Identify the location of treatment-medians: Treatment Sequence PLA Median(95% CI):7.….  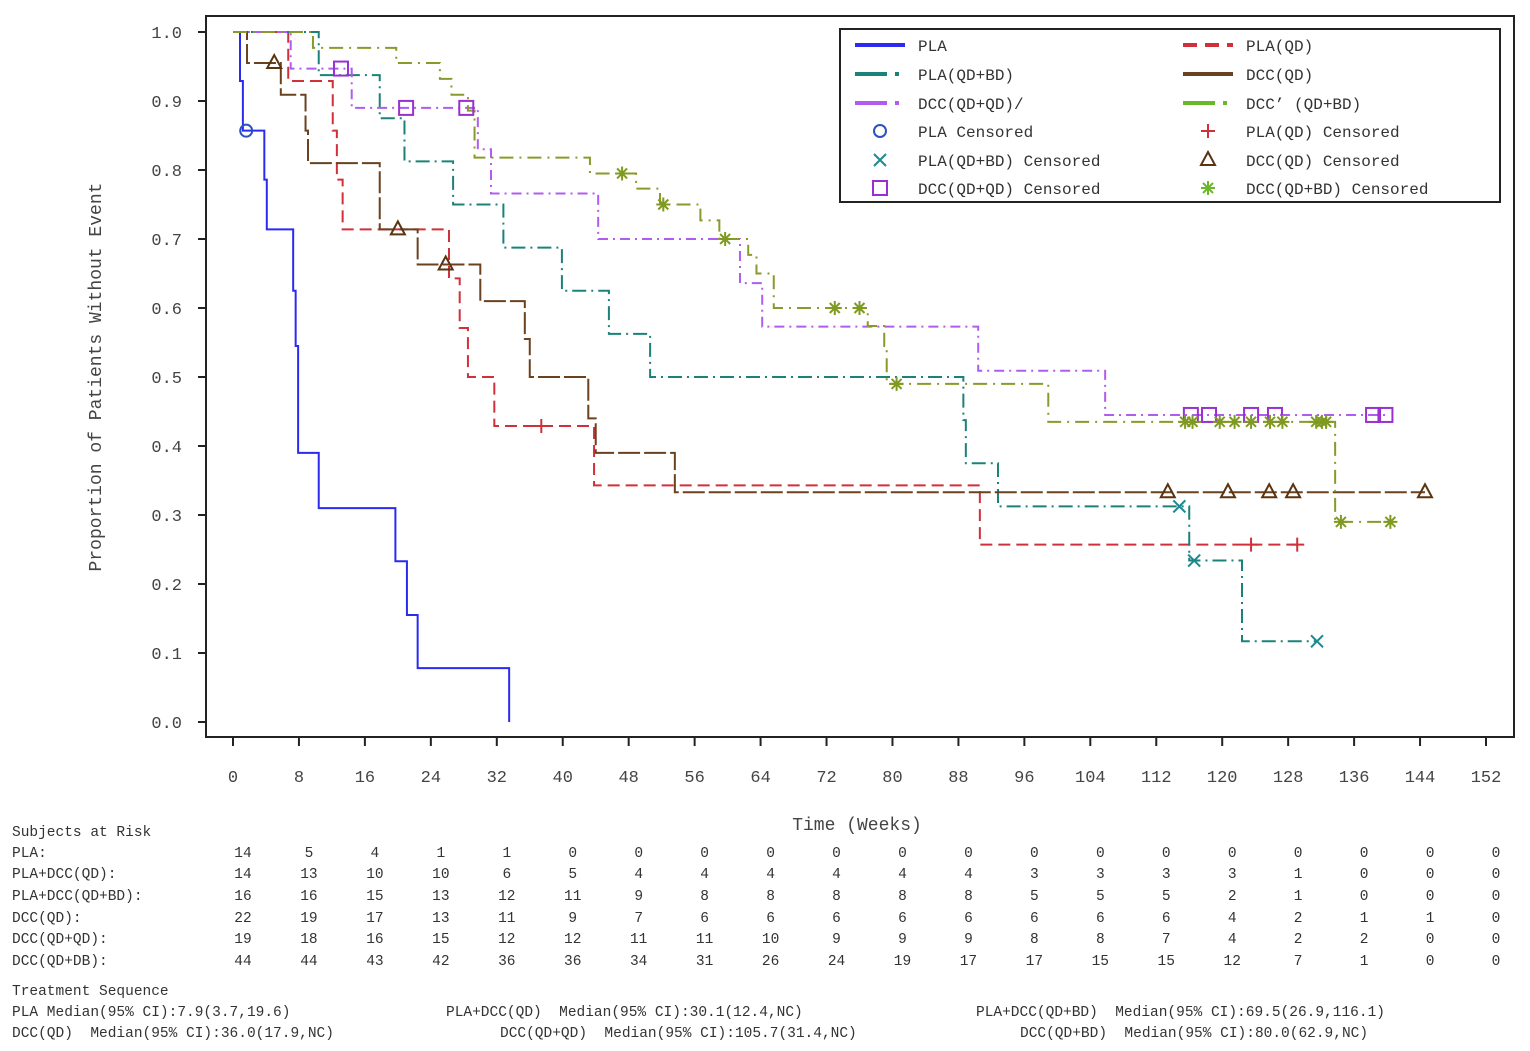
(698, 1013).